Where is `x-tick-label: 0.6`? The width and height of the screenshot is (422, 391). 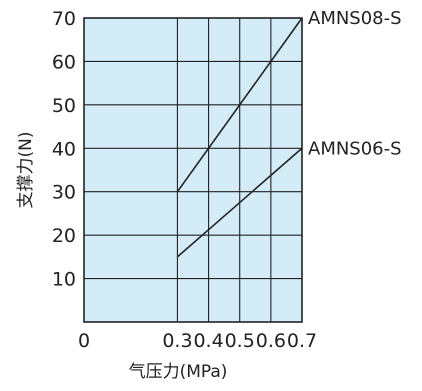
x-tick-label: 0.6 is located at coordinates (271, 341).